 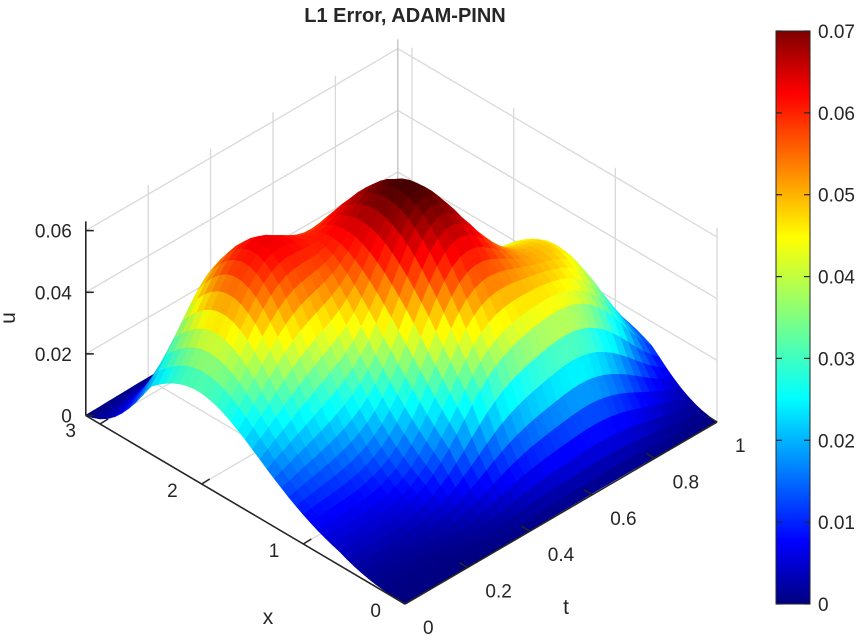 What do you see at coordinates (793, 317) in the screenshot?
I see `colorbar-gradient` at bounding box center [793, 317].